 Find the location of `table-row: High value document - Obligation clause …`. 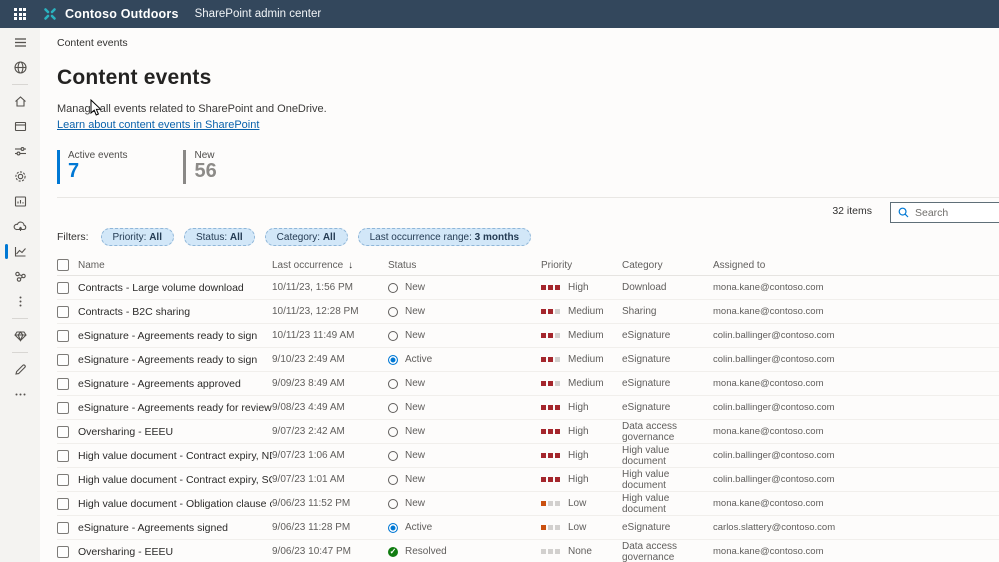

table-row: High value document - Obligation clause … is located at coordinates (528, 504).